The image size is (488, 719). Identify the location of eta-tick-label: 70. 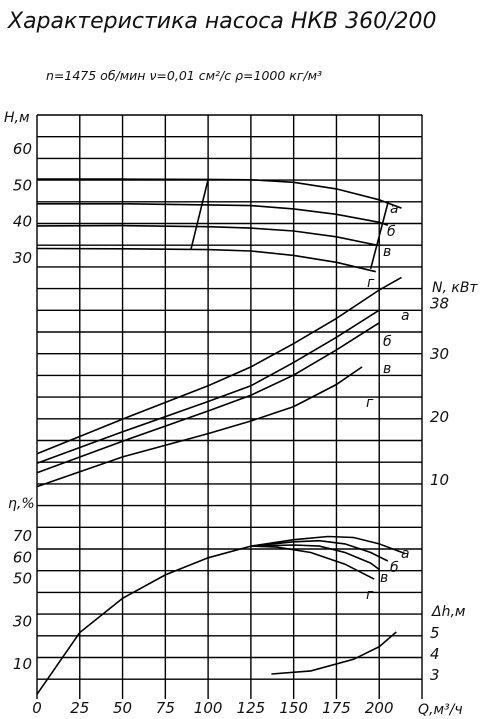
(22, 536).